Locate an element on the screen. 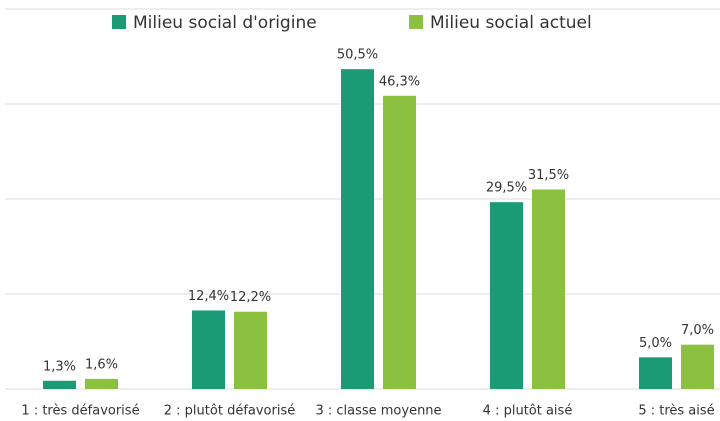 The image size is (720, 421). legend-label: Milieu social d'origine is located at coordinates (225, 23).